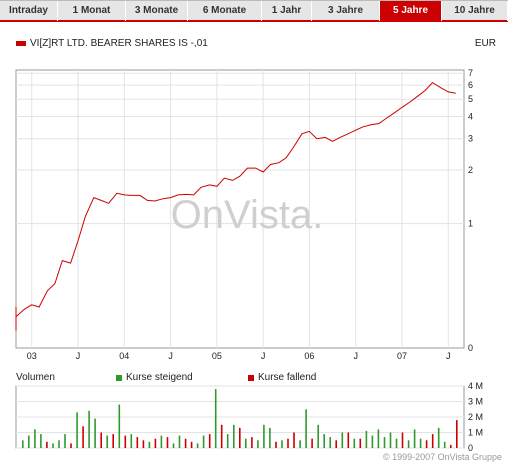 The height and width of the screenshot is (462, 508). What do you see at coordinates (470, 447) in the screenshot?
I see `volume-y-tick-label: 0` at bounding box center [470, 447].